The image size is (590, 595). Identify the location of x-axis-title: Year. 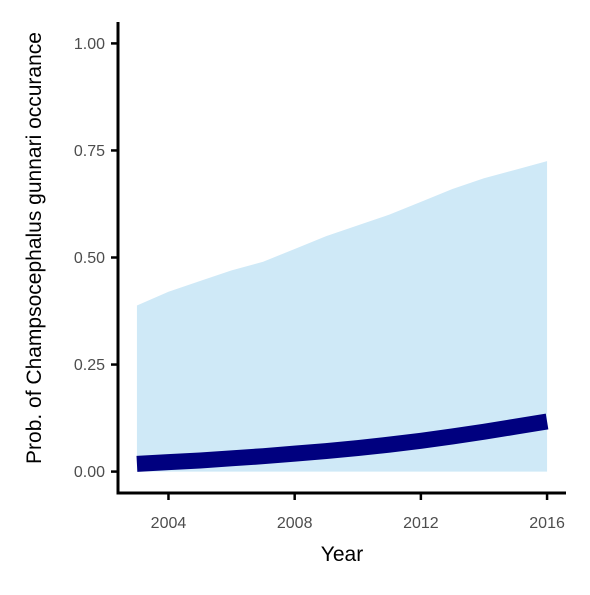
(342, 554).